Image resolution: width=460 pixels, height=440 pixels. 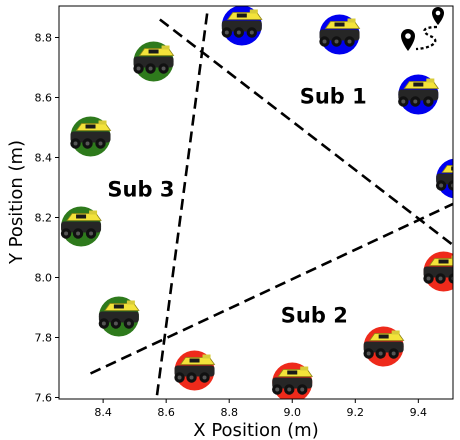 I want to click on region-label: Sub 2, so click(x=314, y=316).